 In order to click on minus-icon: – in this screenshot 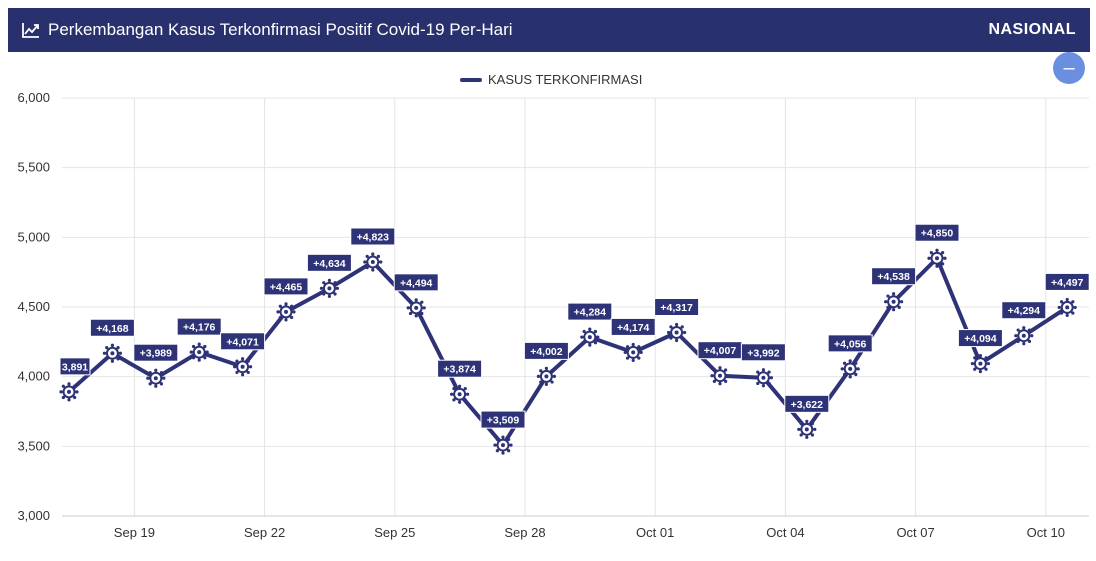, I will do `click(1069, 68)`.